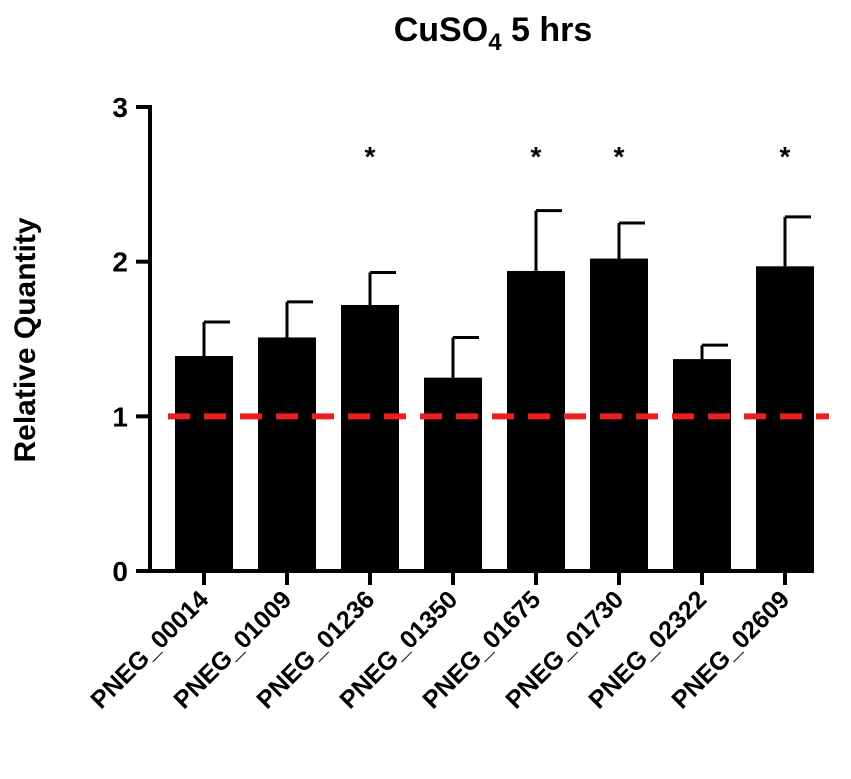  I want to click on chart-title: CuSO4 5 hrs, so click(493, 33).